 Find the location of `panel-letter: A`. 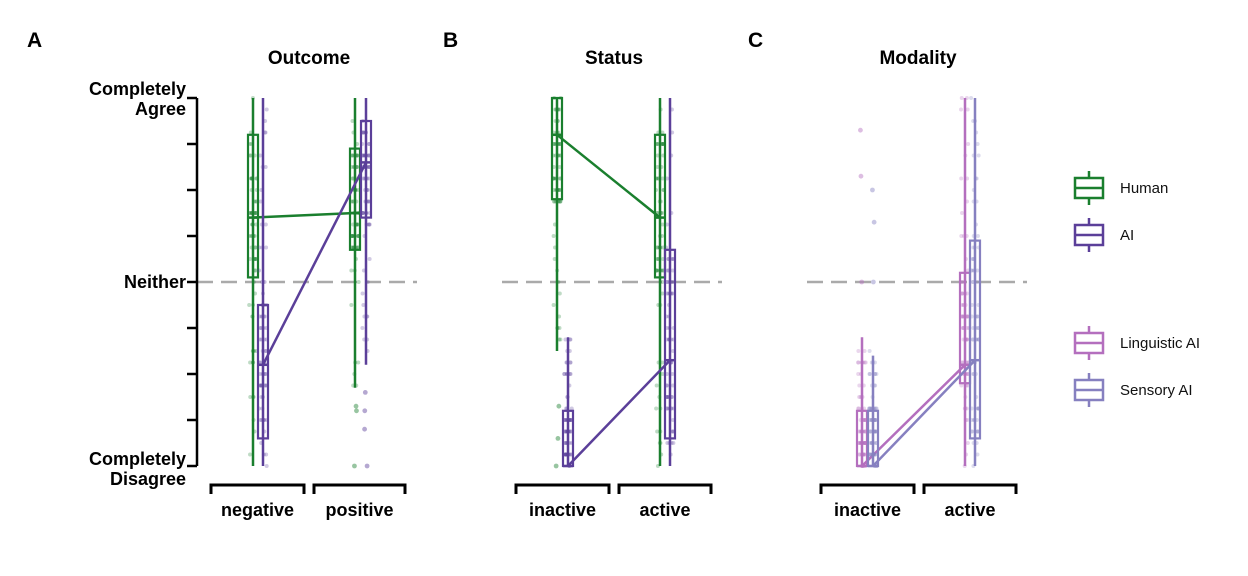

panel-letter: A is located at coordinates (34, 40).